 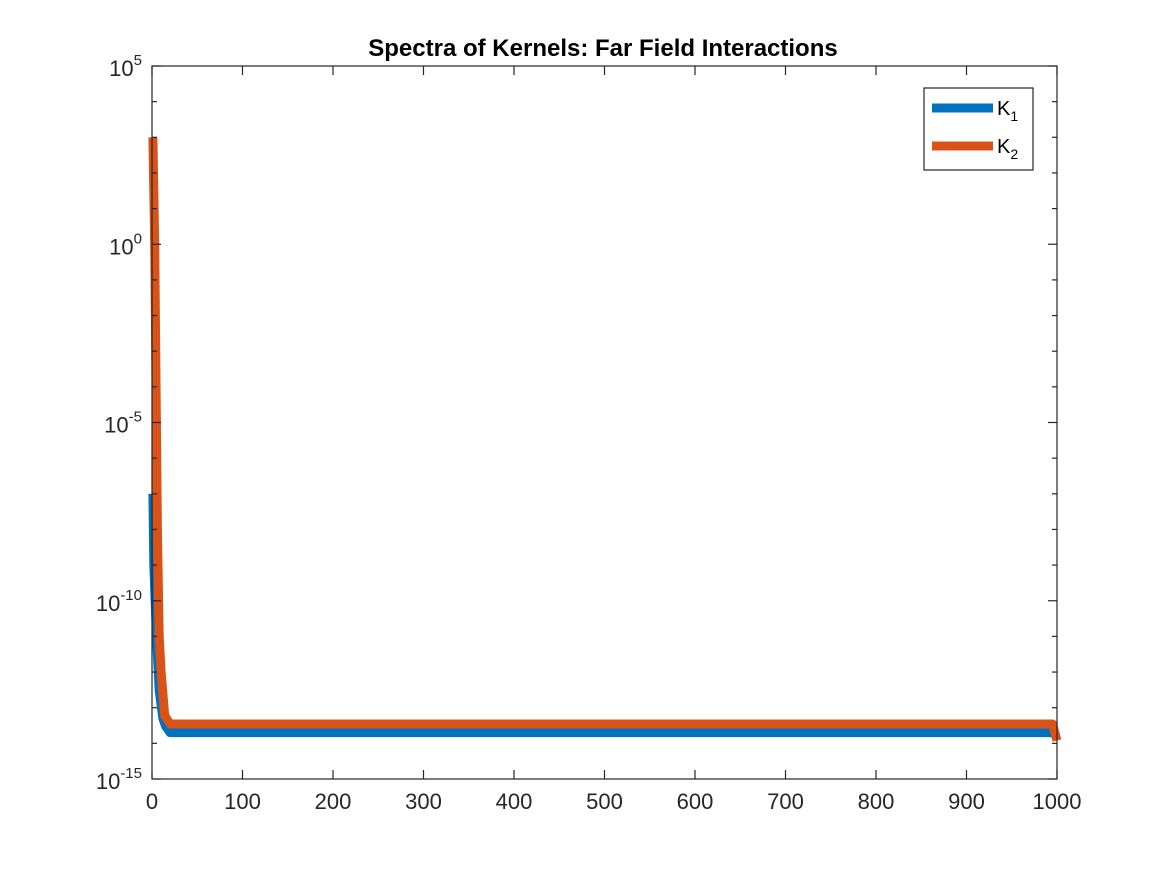 What do you see at coordinates (604, 801) in the screenshot?
I see `x-tick-label: 500` at bounding box center [604, 801].